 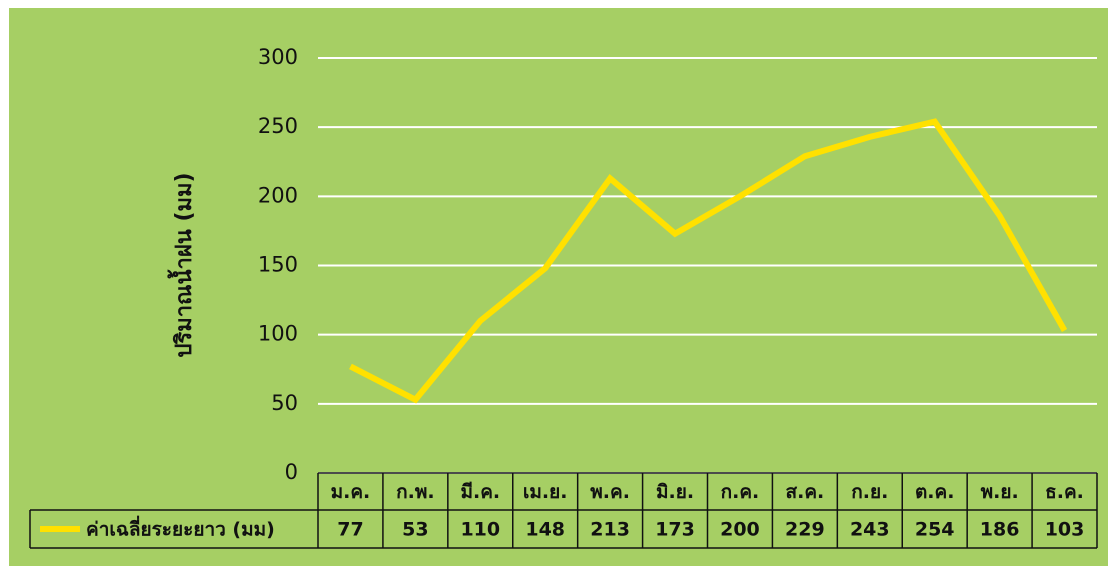 What do you see at coordinates (278, 126) in the screenshot?
I see `y-tick-label: 250` at bounding box center [278, 126].